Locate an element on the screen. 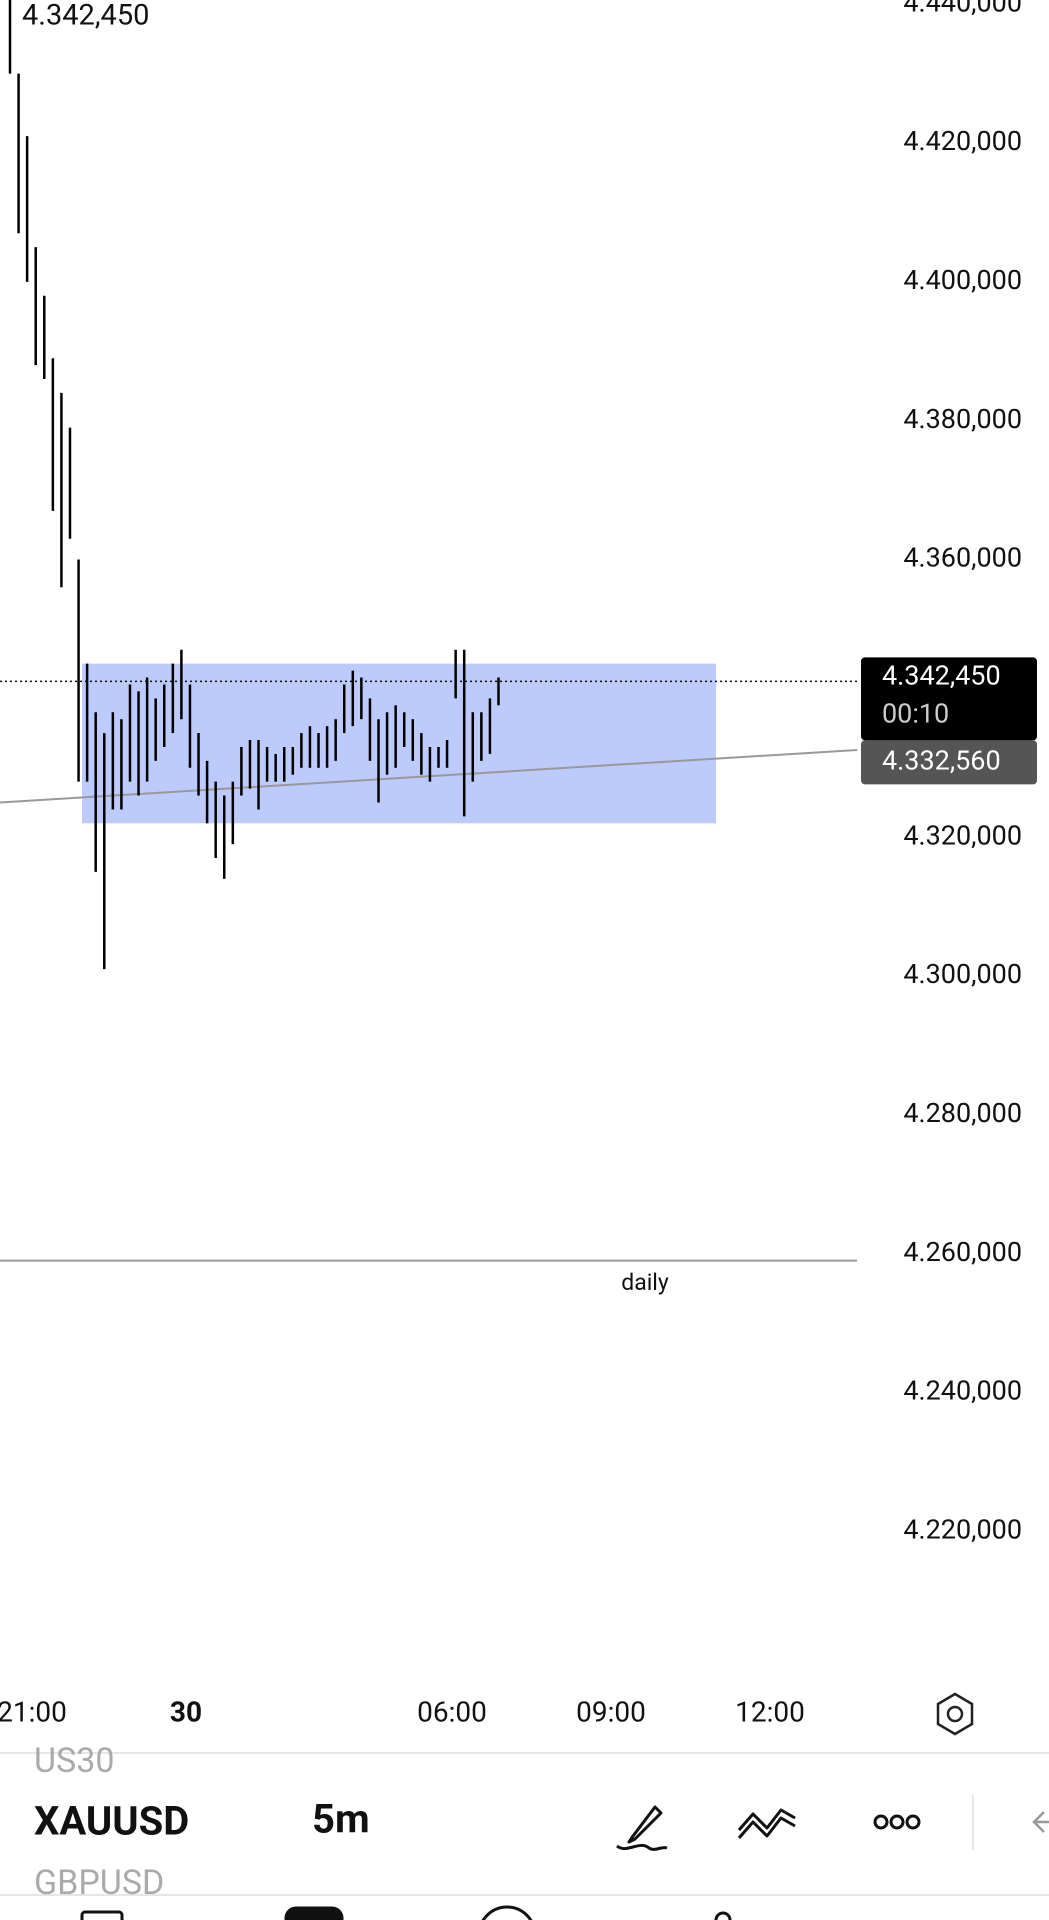 This screenshot has height=1920, width=1049. last-price-badge is located at coordinates (949, 699).